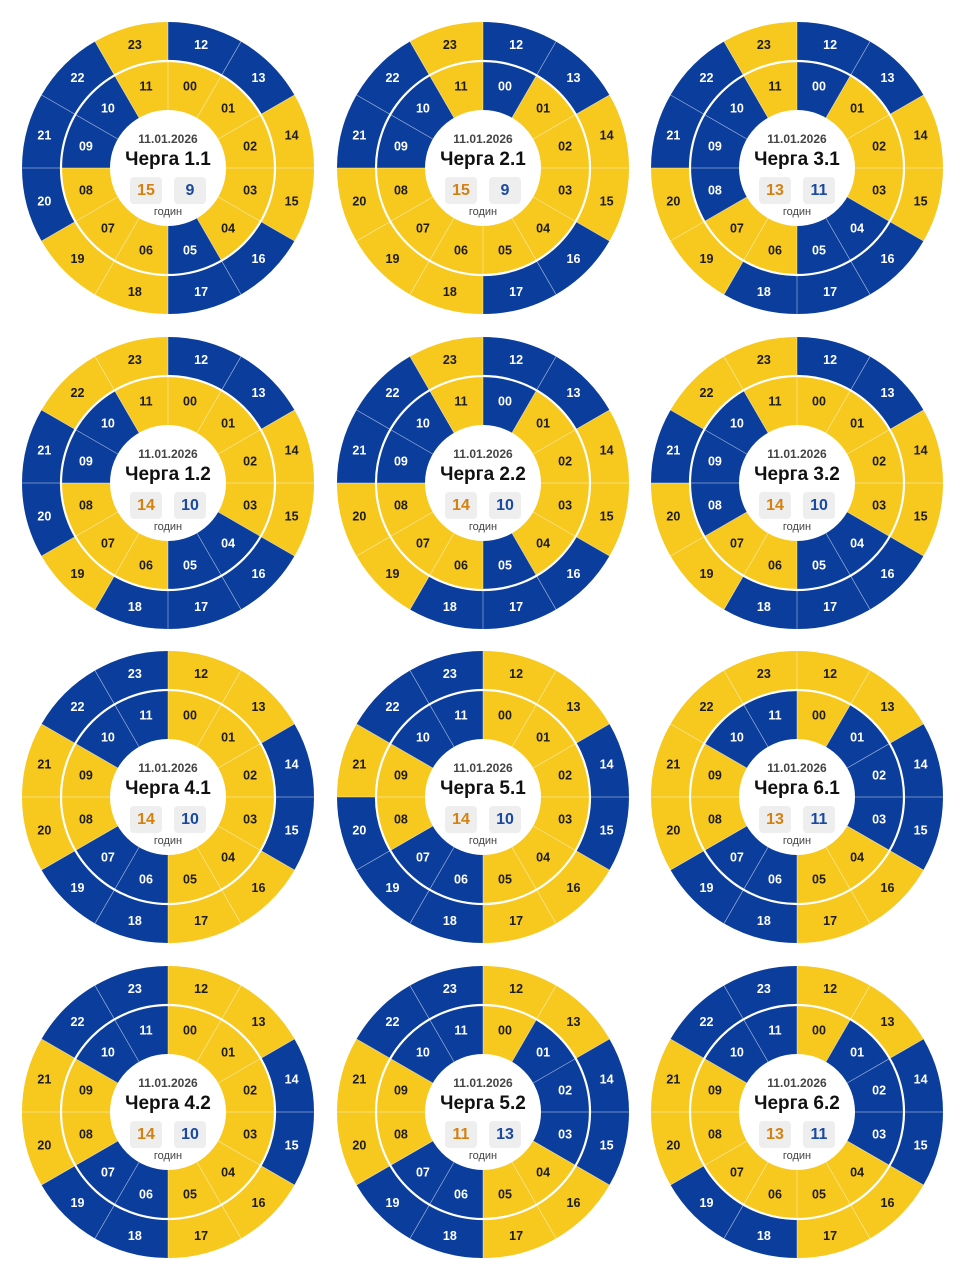 Image resolution: width=965 pixels, height=1280 pixels. Describe the element at coordinates (565, 819) in the screenshot. I see `inner-hour-label: 03` at that location.